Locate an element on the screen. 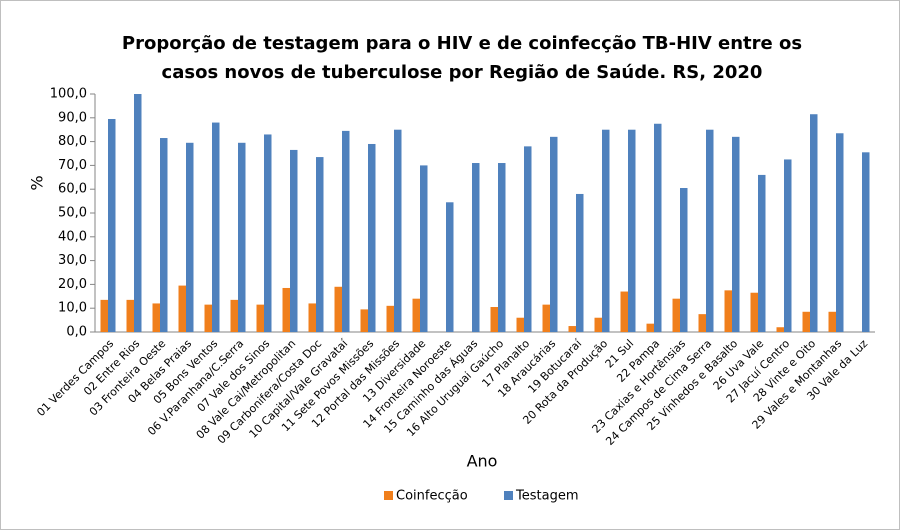 The width and height of the screenshot is (901, 531). y-tick-label: 50,0 is located at coordinates (72, 213).